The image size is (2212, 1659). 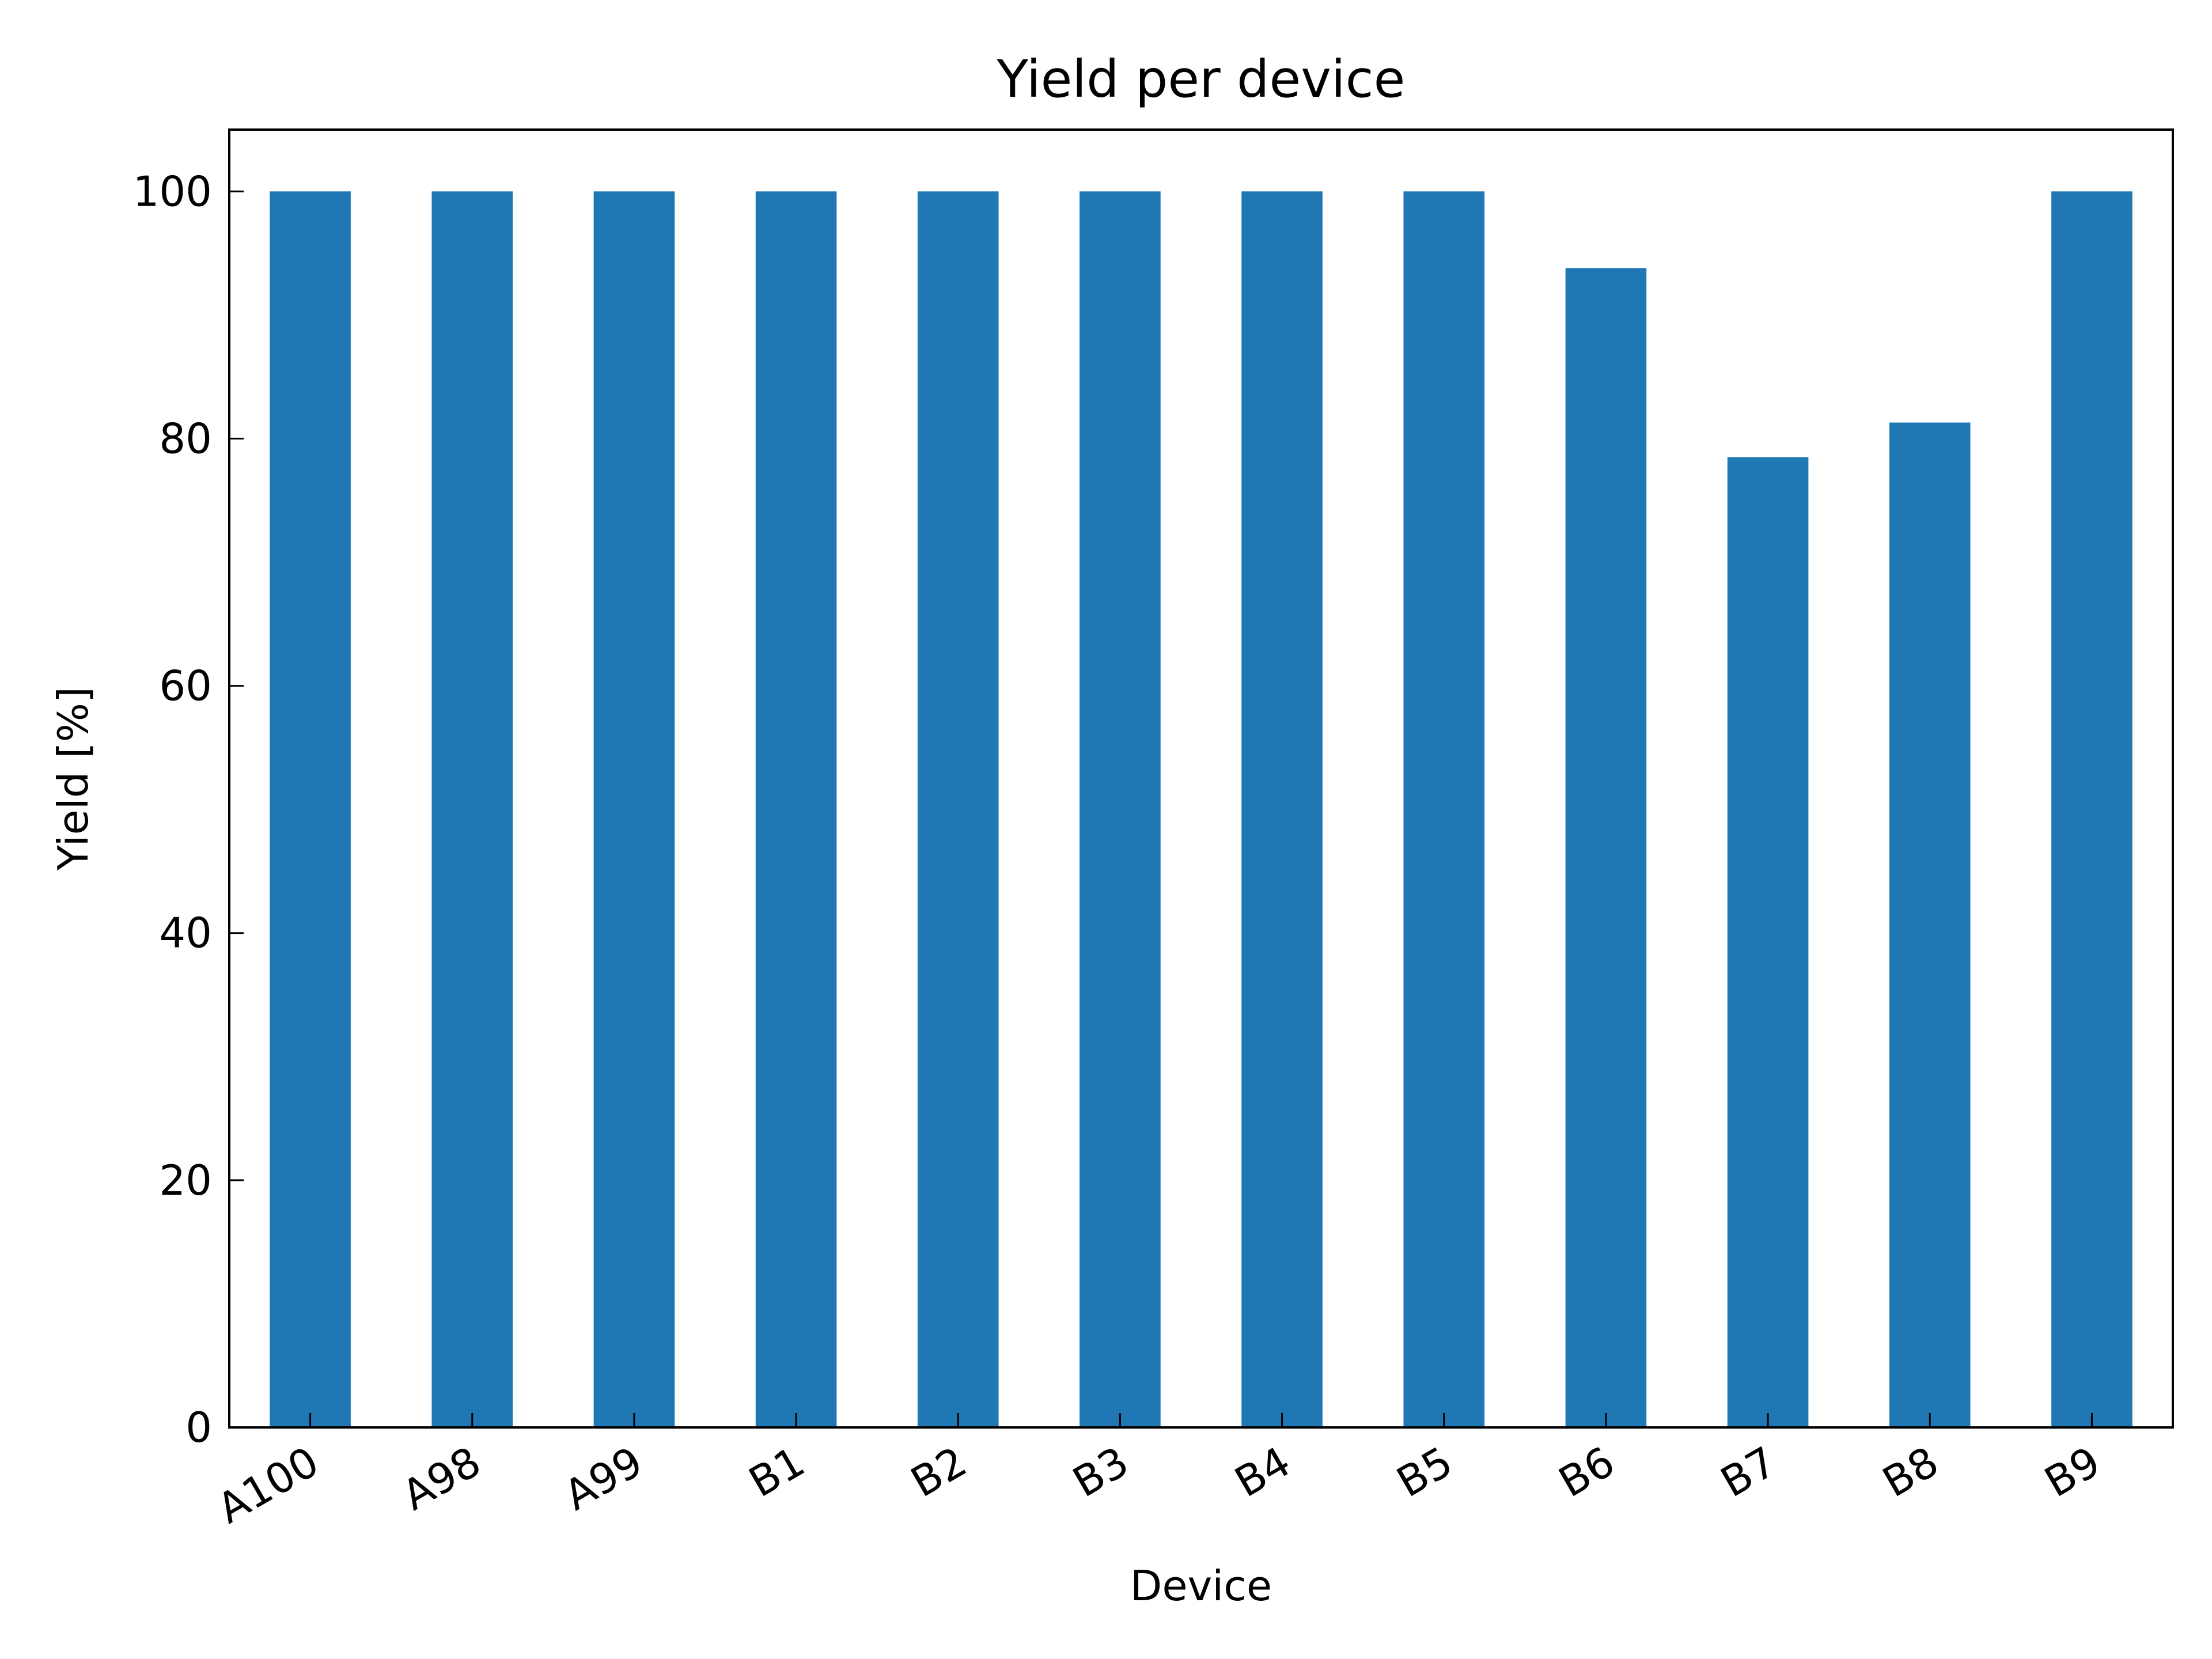 What do you see at coordinates (185, 1180) in the screenshot?
I see `y-tick-label: 20` at bounding box center [185, 1180].